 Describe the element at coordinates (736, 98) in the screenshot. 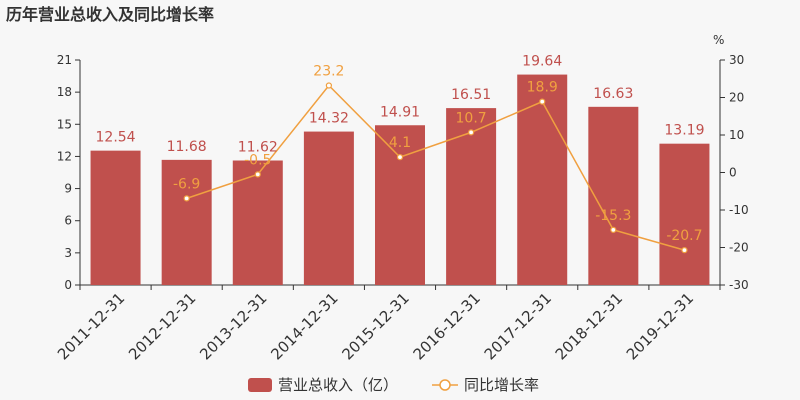

I see `y-right-tick-label: 20` at that location.